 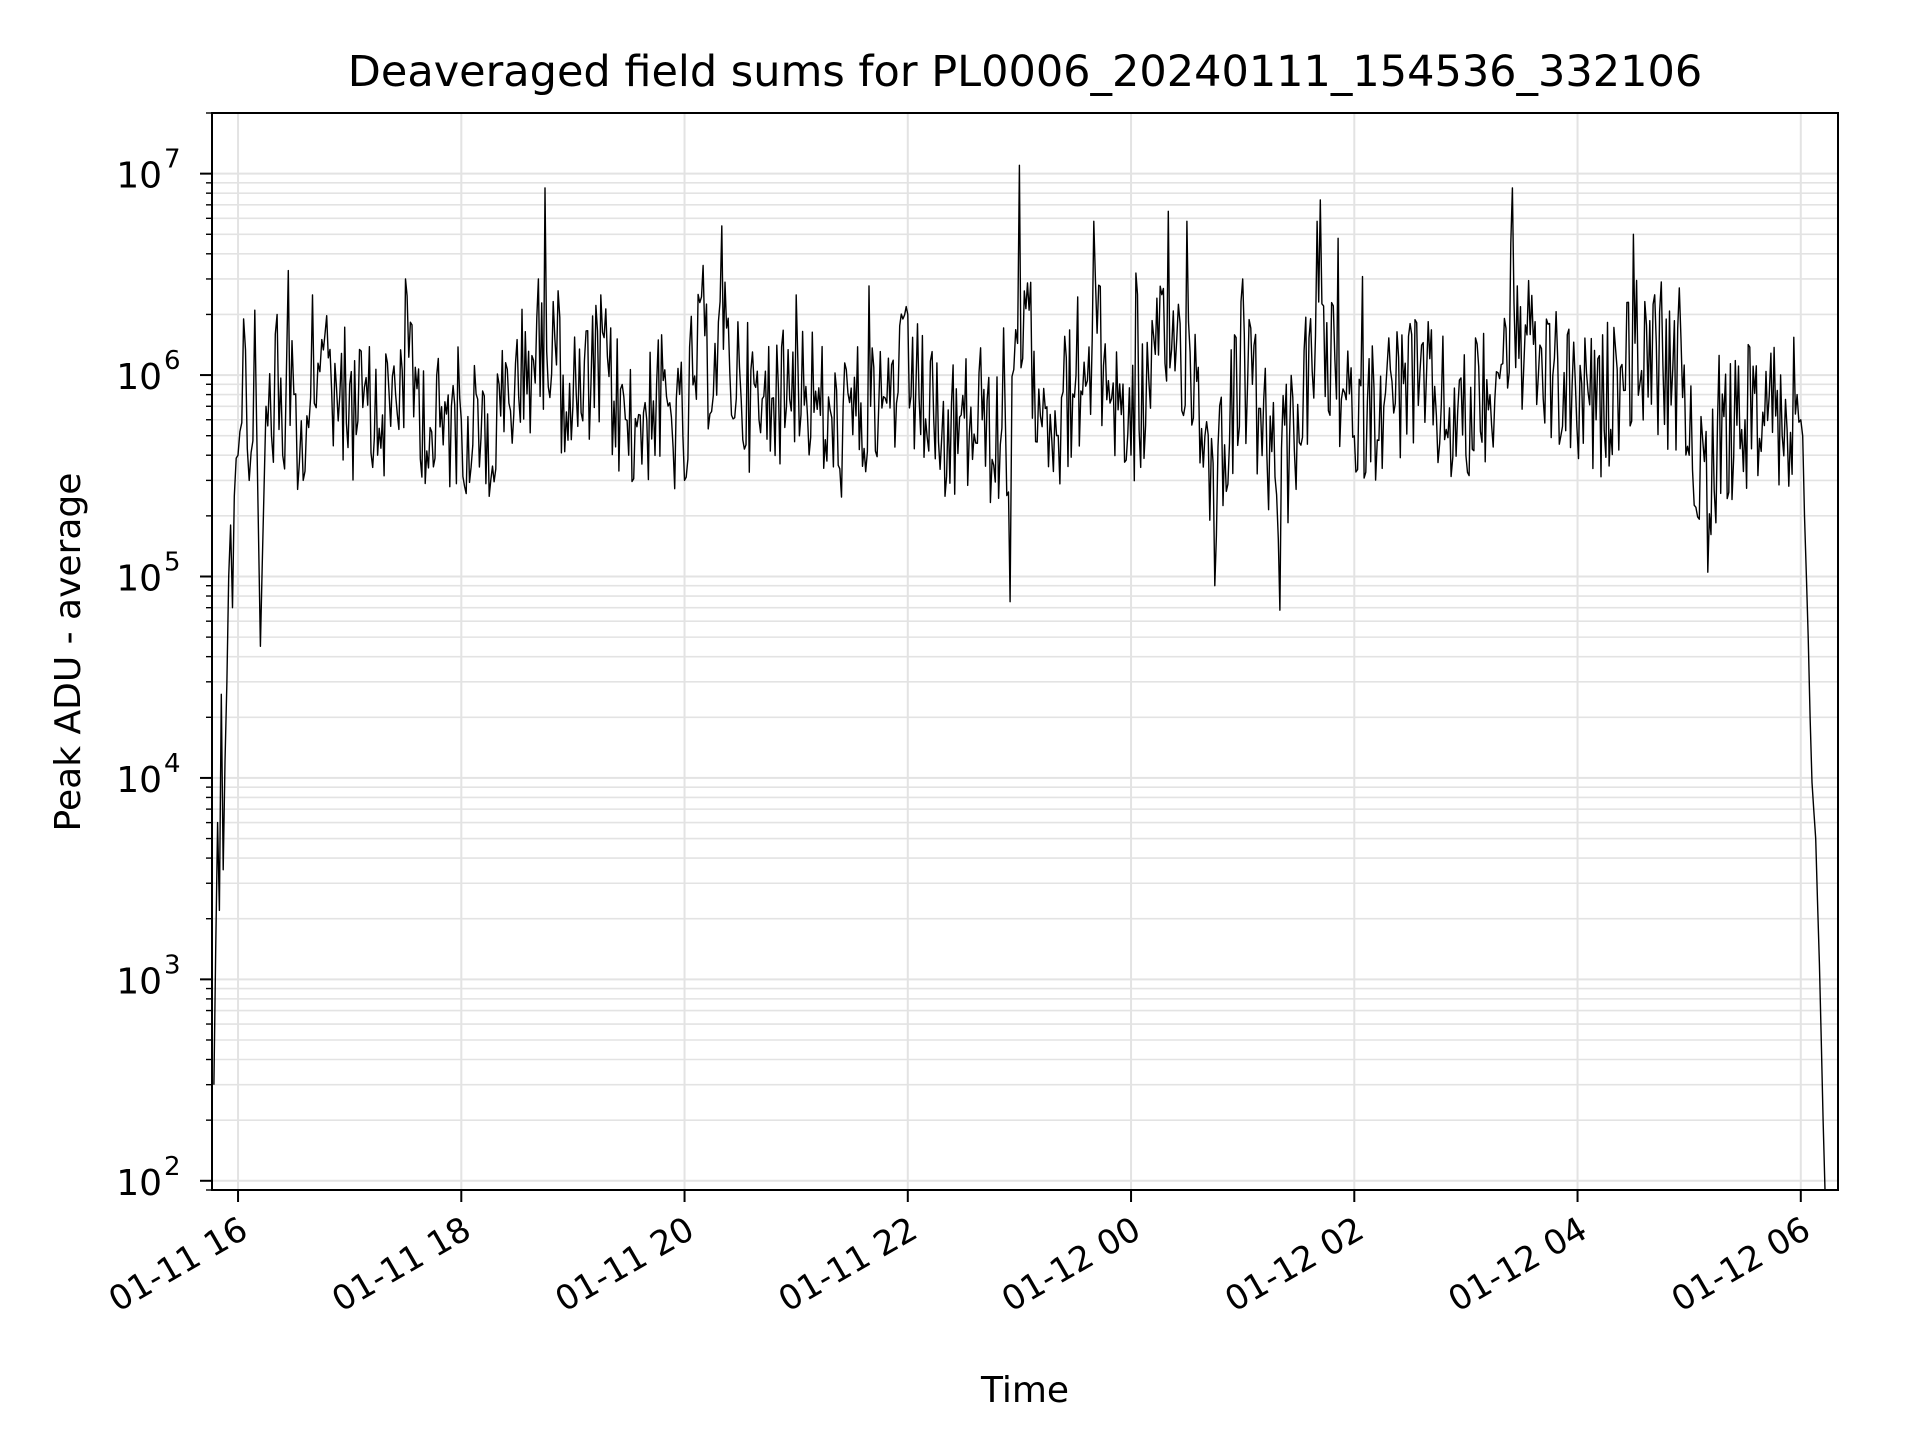 I want to click on y-tick-label: 10 2, so click(x=148, y=1178).